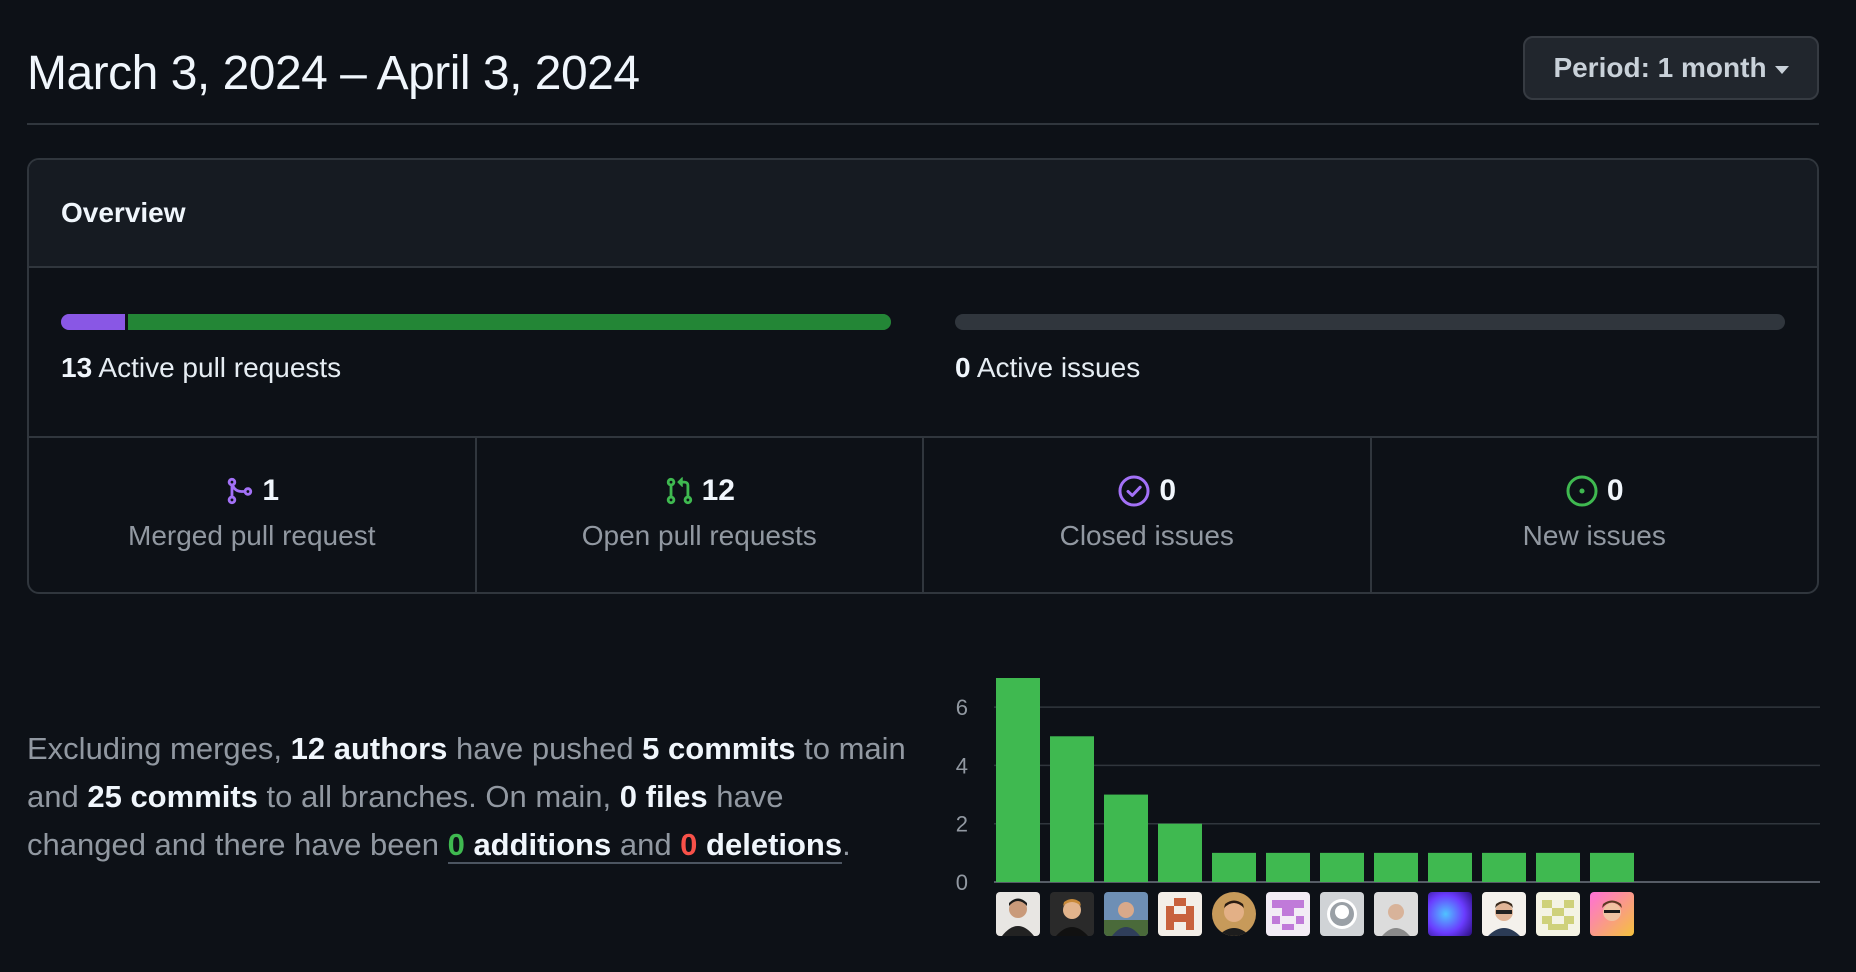  I want to click on y-tick-label: 2, so click(962, 824).